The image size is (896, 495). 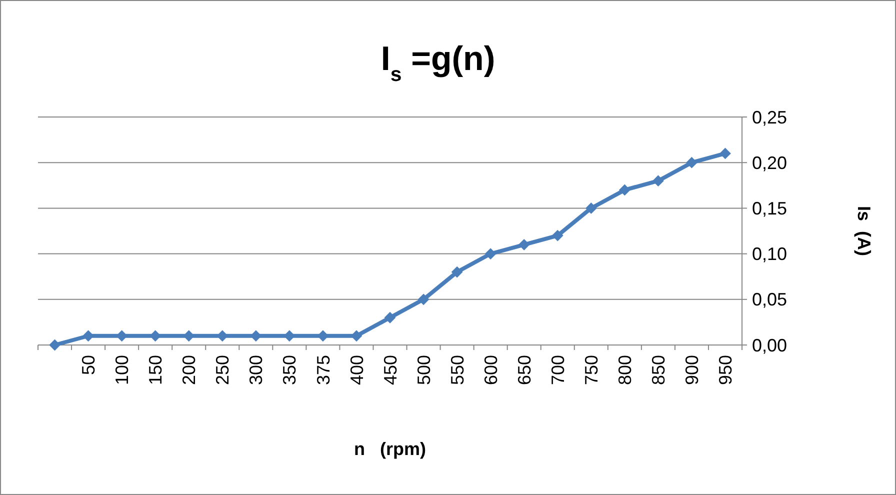 I want to click on x-tick-label: 700, so click(x=558, y=370).